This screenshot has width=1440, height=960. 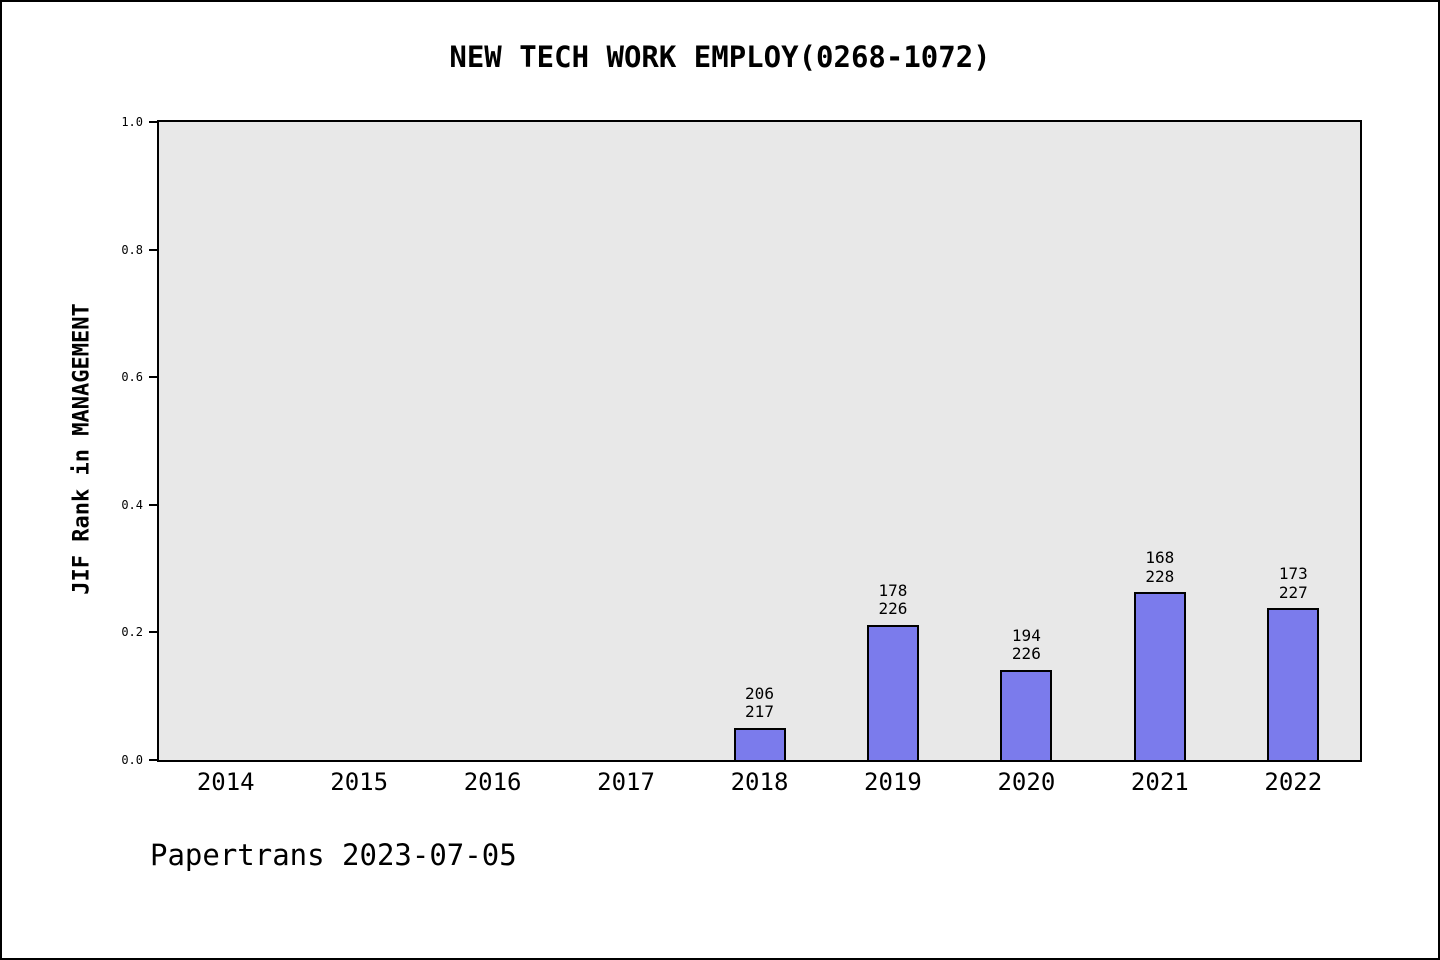 I want to click on bar-label-2018: 206 217, so click(x=759, y=702).